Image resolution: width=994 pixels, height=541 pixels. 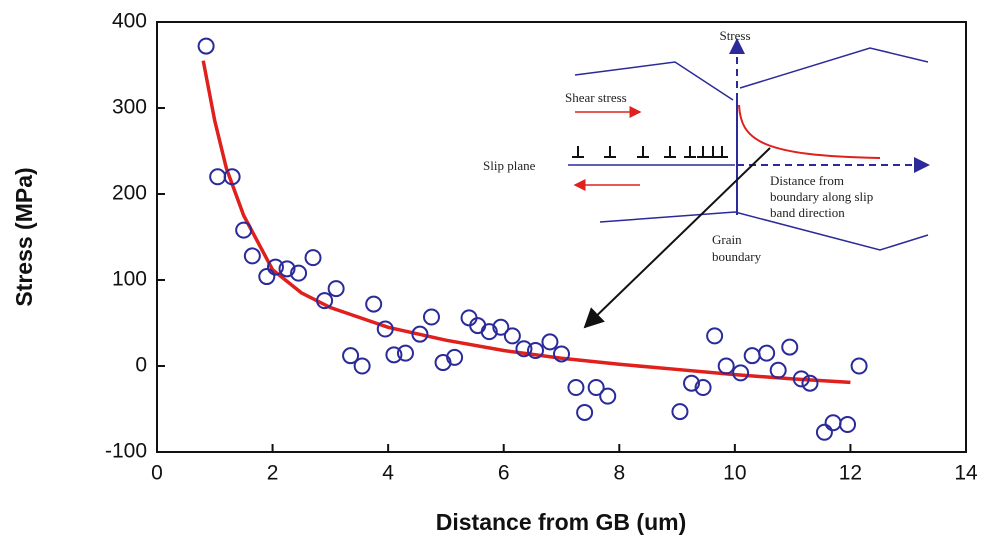 I want to click on inset-label: Shear stress, so click(x=596, y=97).